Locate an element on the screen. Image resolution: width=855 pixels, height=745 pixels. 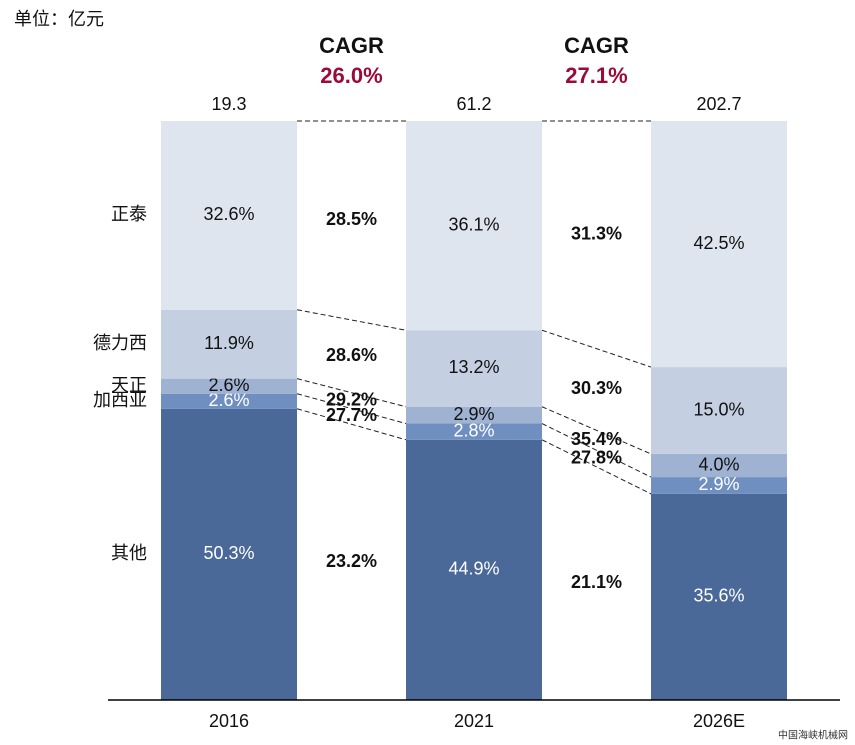
x-tick-label: 2016 is located at coordinates (229, 721).